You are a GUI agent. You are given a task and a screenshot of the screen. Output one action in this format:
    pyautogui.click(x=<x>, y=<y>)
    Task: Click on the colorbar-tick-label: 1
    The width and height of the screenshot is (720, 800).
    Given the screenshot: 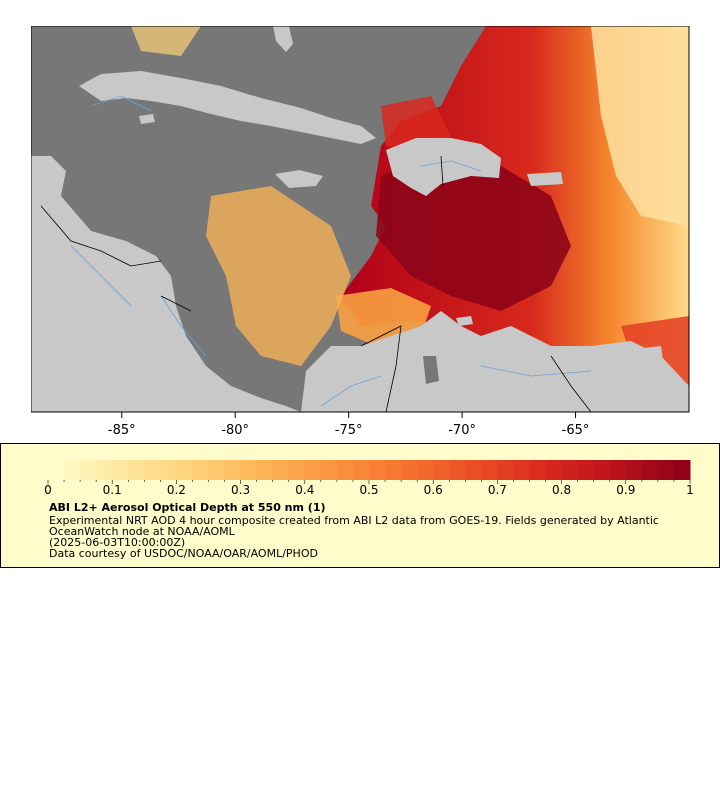 What is the action you would take?
    pyautogui.click(x=690, y=490)
    